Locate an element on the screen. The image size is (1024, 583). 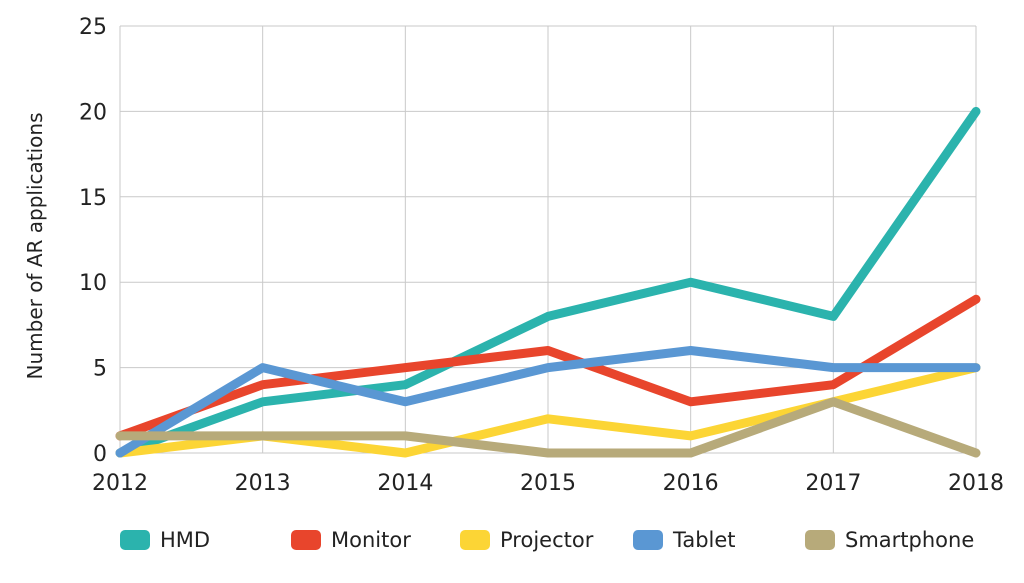
legend-item-hmd: HMD is located at coordinates (165, 540).